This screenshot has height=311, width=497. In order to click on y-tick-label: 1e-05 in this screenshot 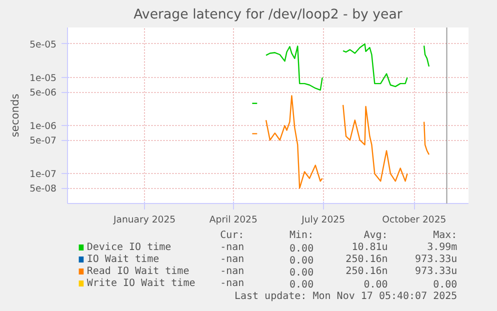, I will do `click(43, 78)`.